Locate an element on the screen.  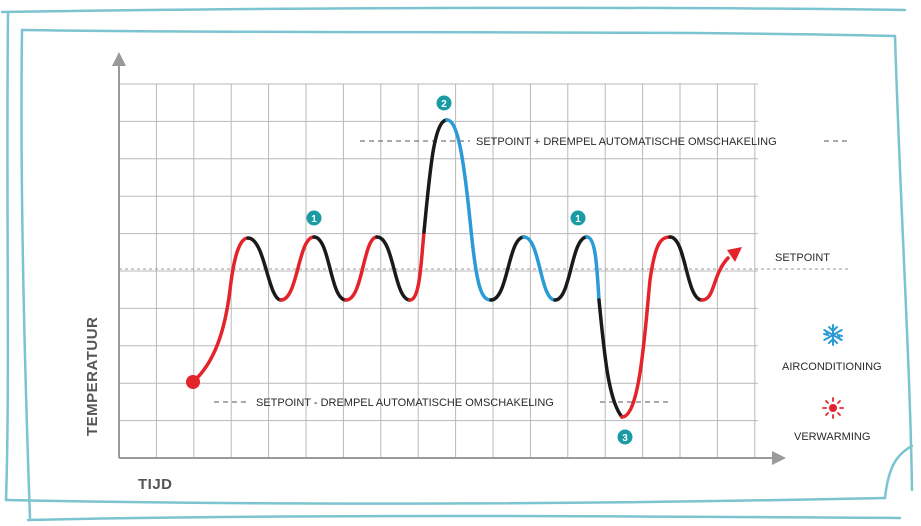
badge-1-left: 1 is located at coordinates (314, 218).